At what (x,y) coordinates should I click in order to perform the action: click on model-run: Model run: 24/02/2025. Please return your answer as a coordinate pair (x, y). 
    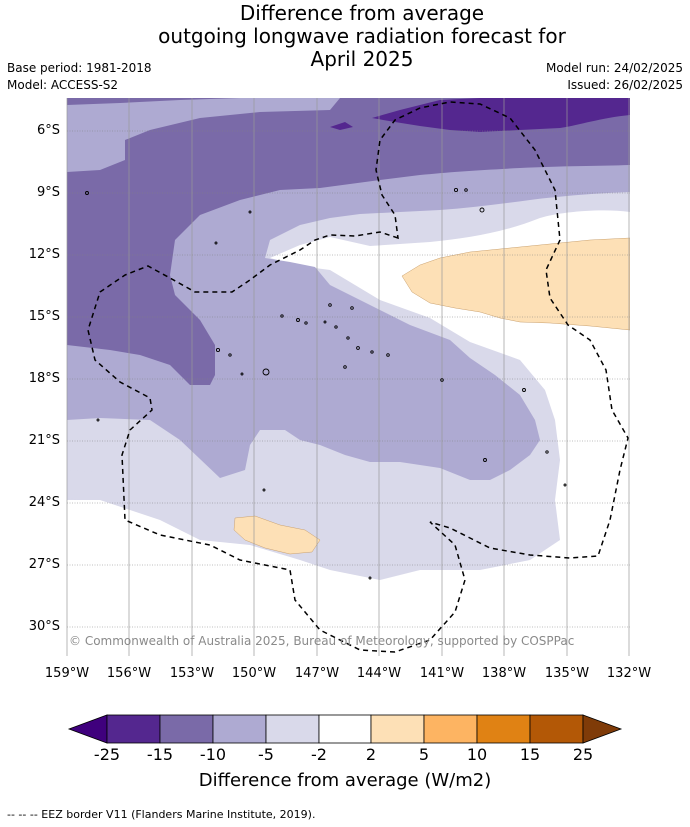
    Looking at the image, I should click on (614, 68).